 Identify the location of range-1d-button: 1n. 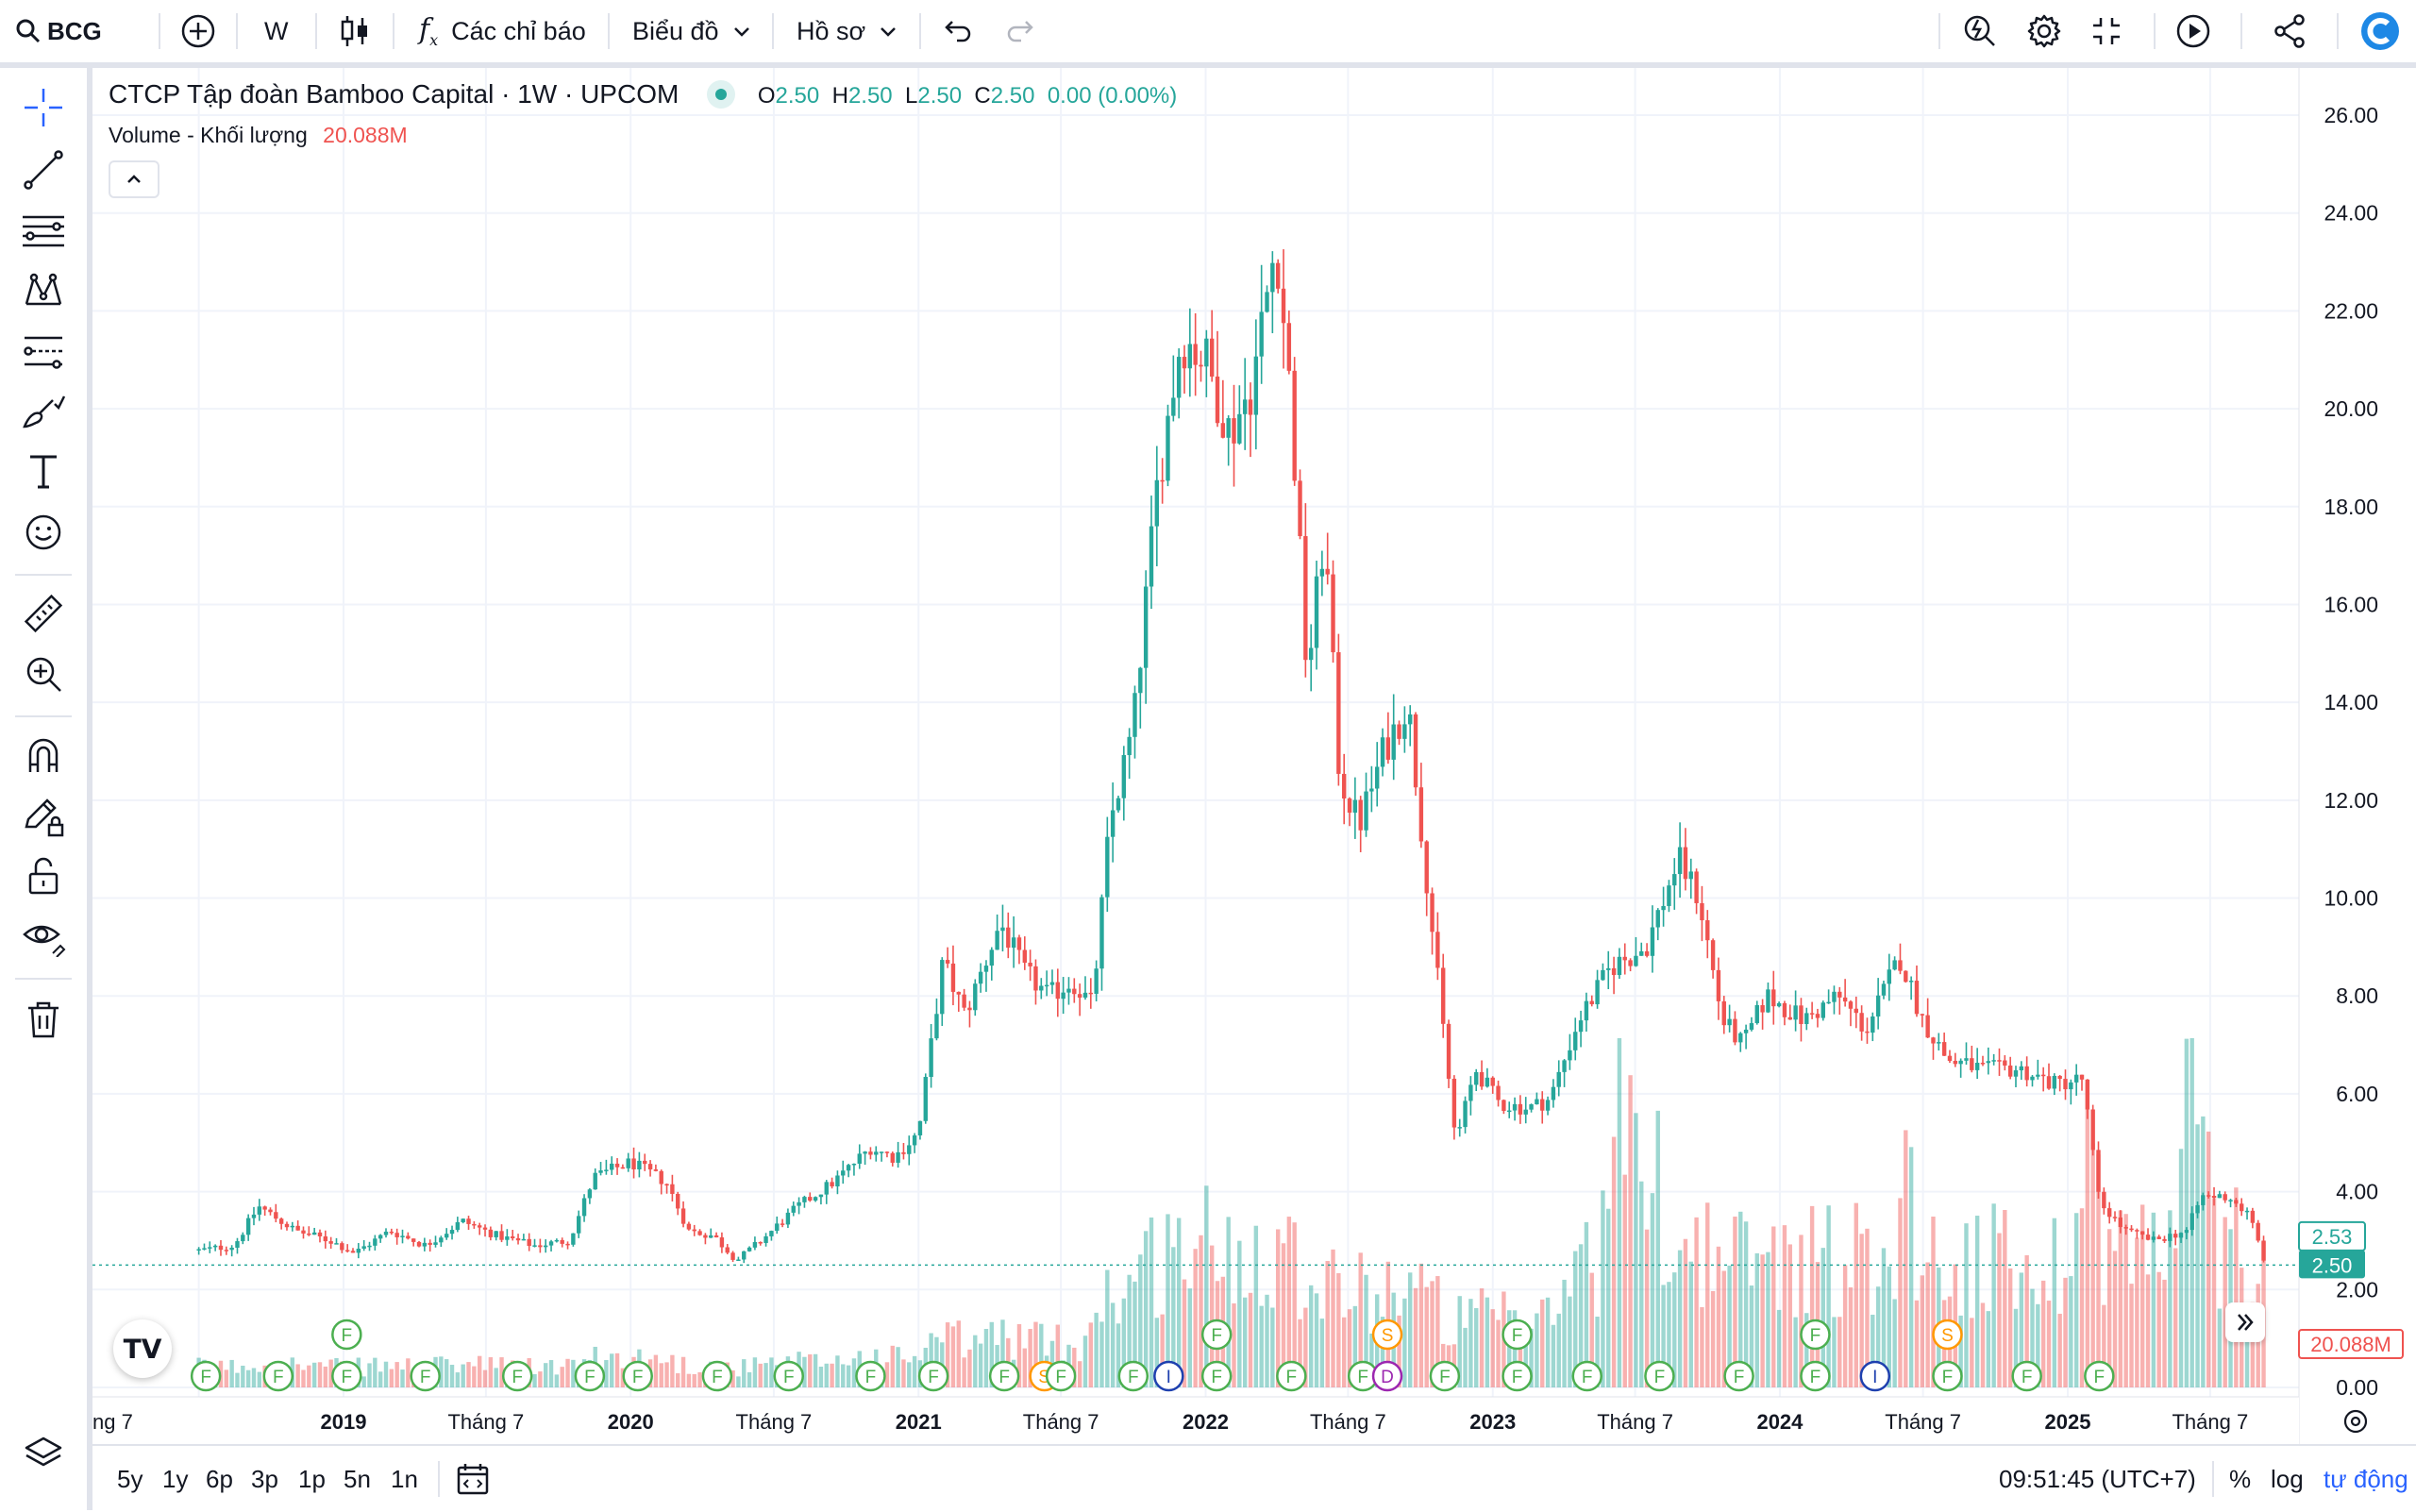
(404, 1479).